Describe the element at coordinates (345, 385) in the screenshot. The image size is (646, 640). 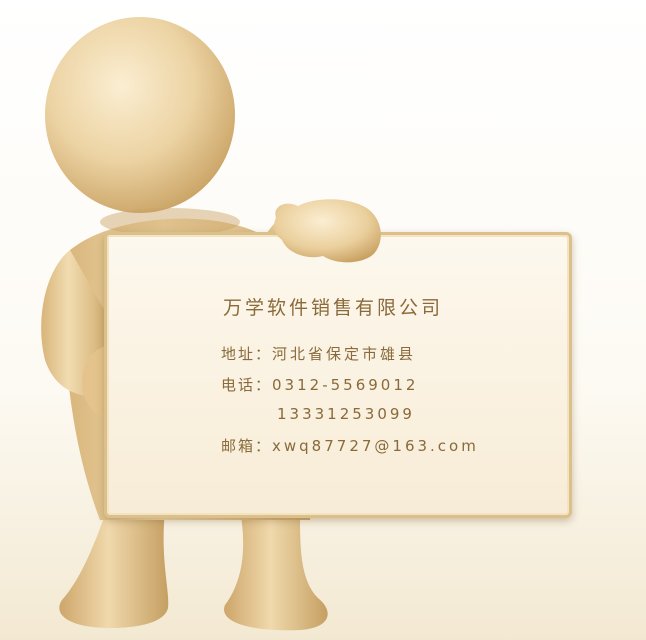
I see `phone-value-1: 0312-5569012` at that location.